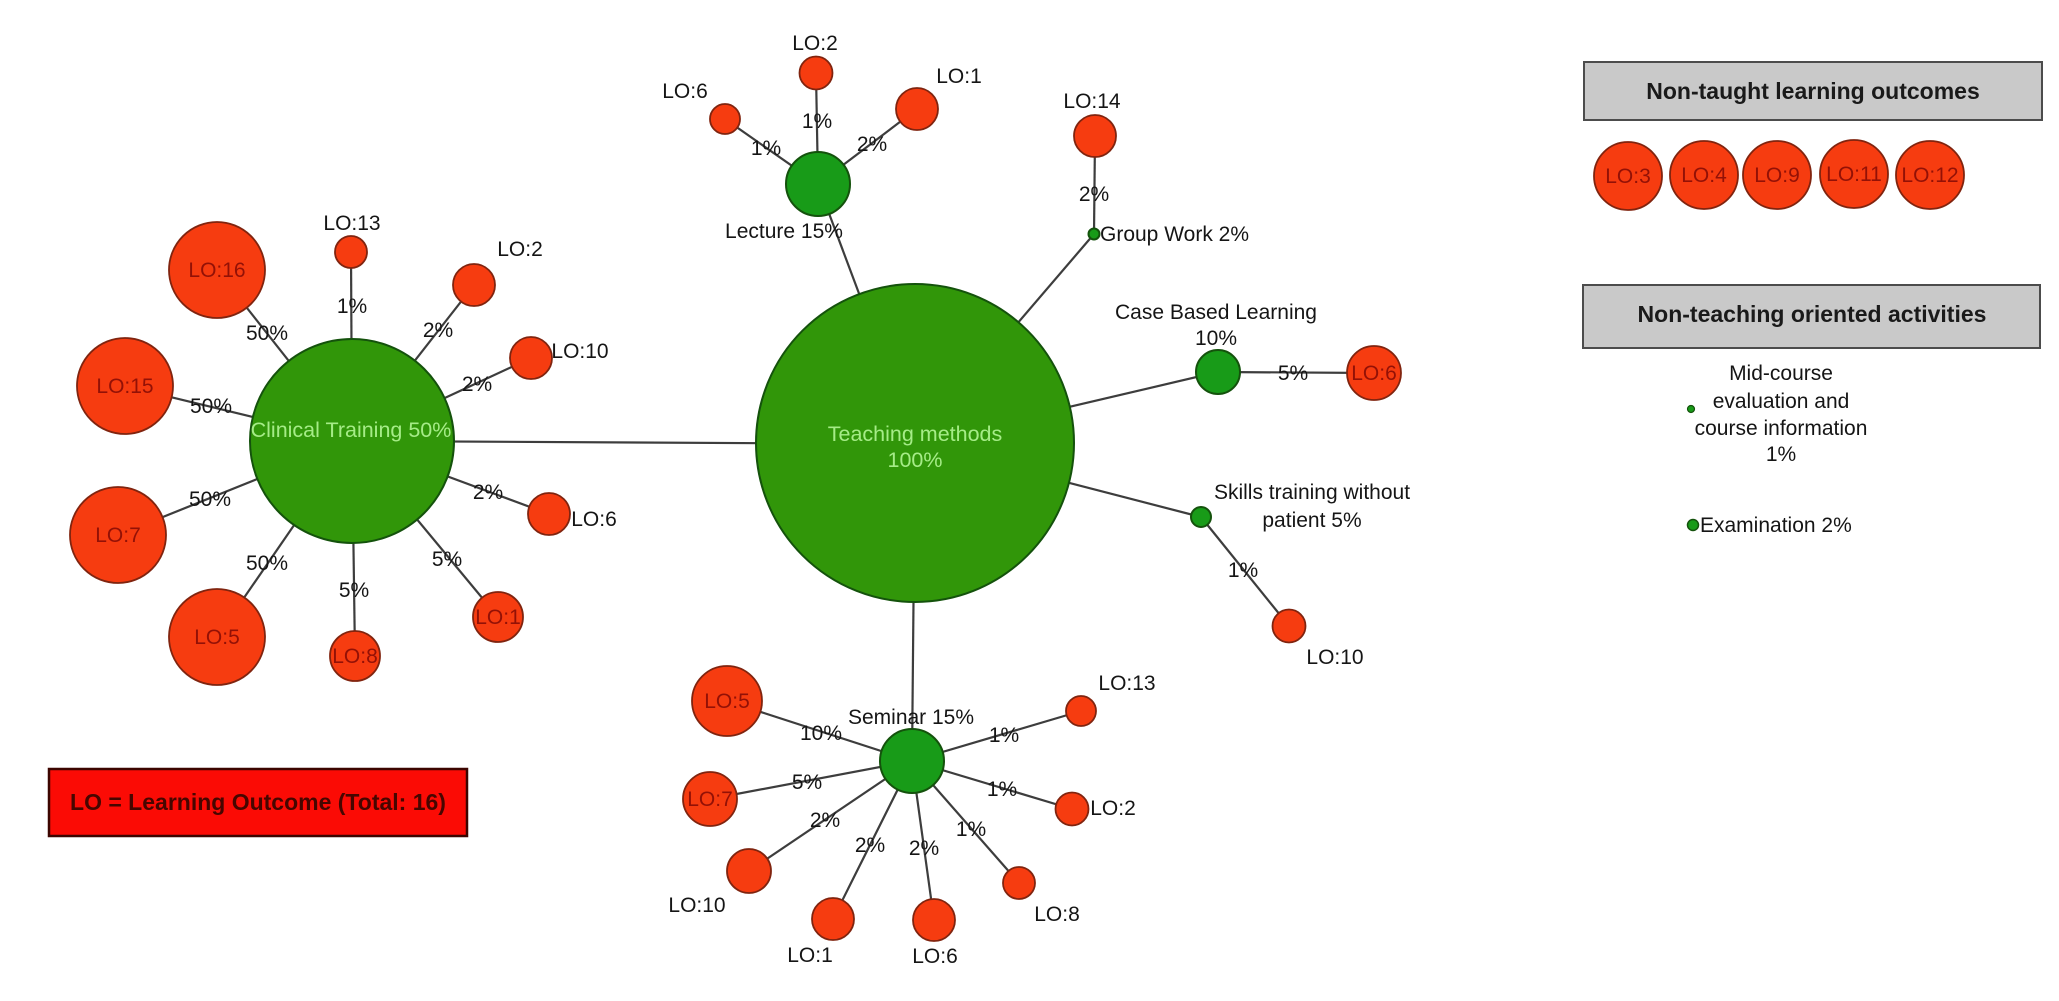 The image size is (2059, 1001). I want to click on svg-text: LO:14, so click(1092, 101).